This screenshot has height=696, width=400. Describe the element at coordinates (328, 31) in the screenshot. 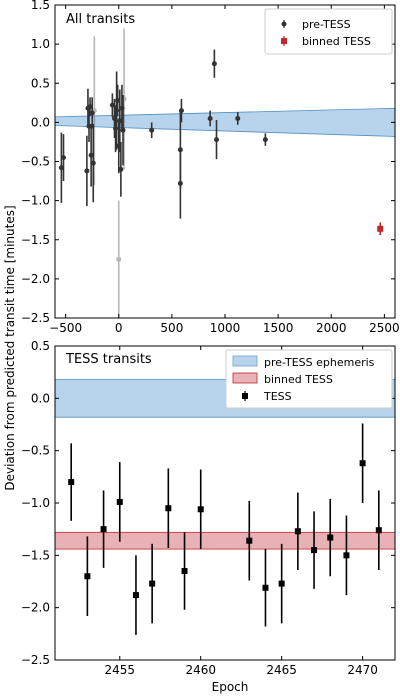

I see `top-legend: pre-TESS binned TESS` at that location.